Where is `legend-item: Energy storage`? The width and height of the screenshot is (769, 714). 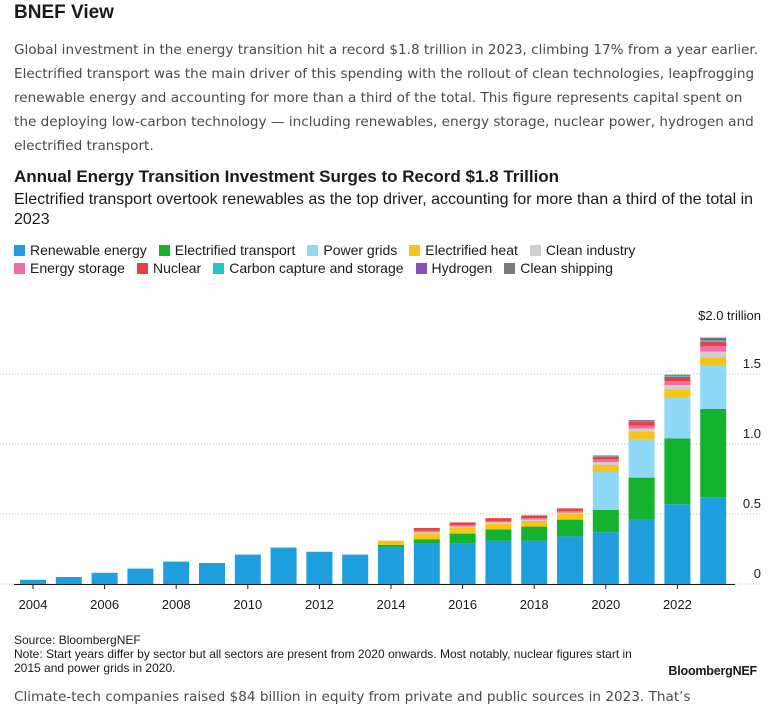
legend-item: Energy storage is located at coordinates (69, 268).